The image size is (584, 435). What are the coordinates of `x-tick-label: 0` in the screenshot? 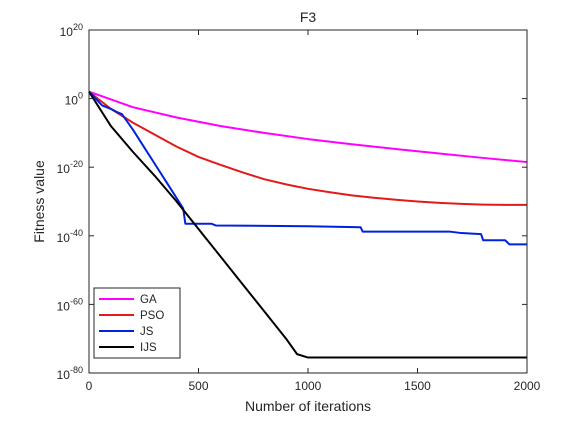 It's located at (89, 386).